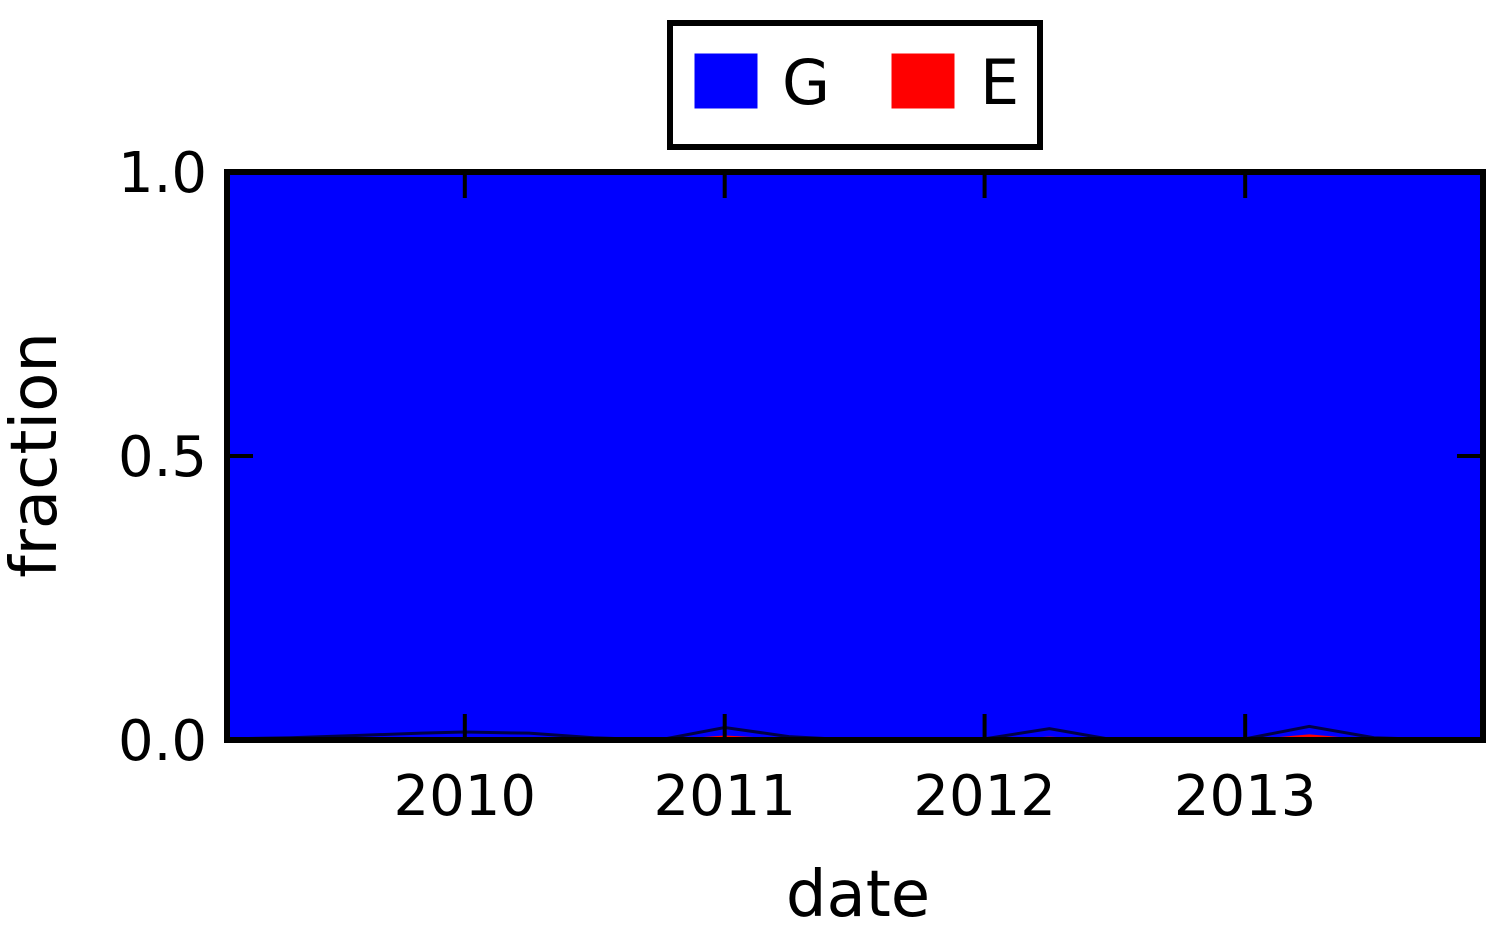 The width and height of the screenshot is (1500, 950). What do you see at coordinates (858, 895) in the screenshot?
I see `x-axis-label: date` at bounding box center [858, 895].